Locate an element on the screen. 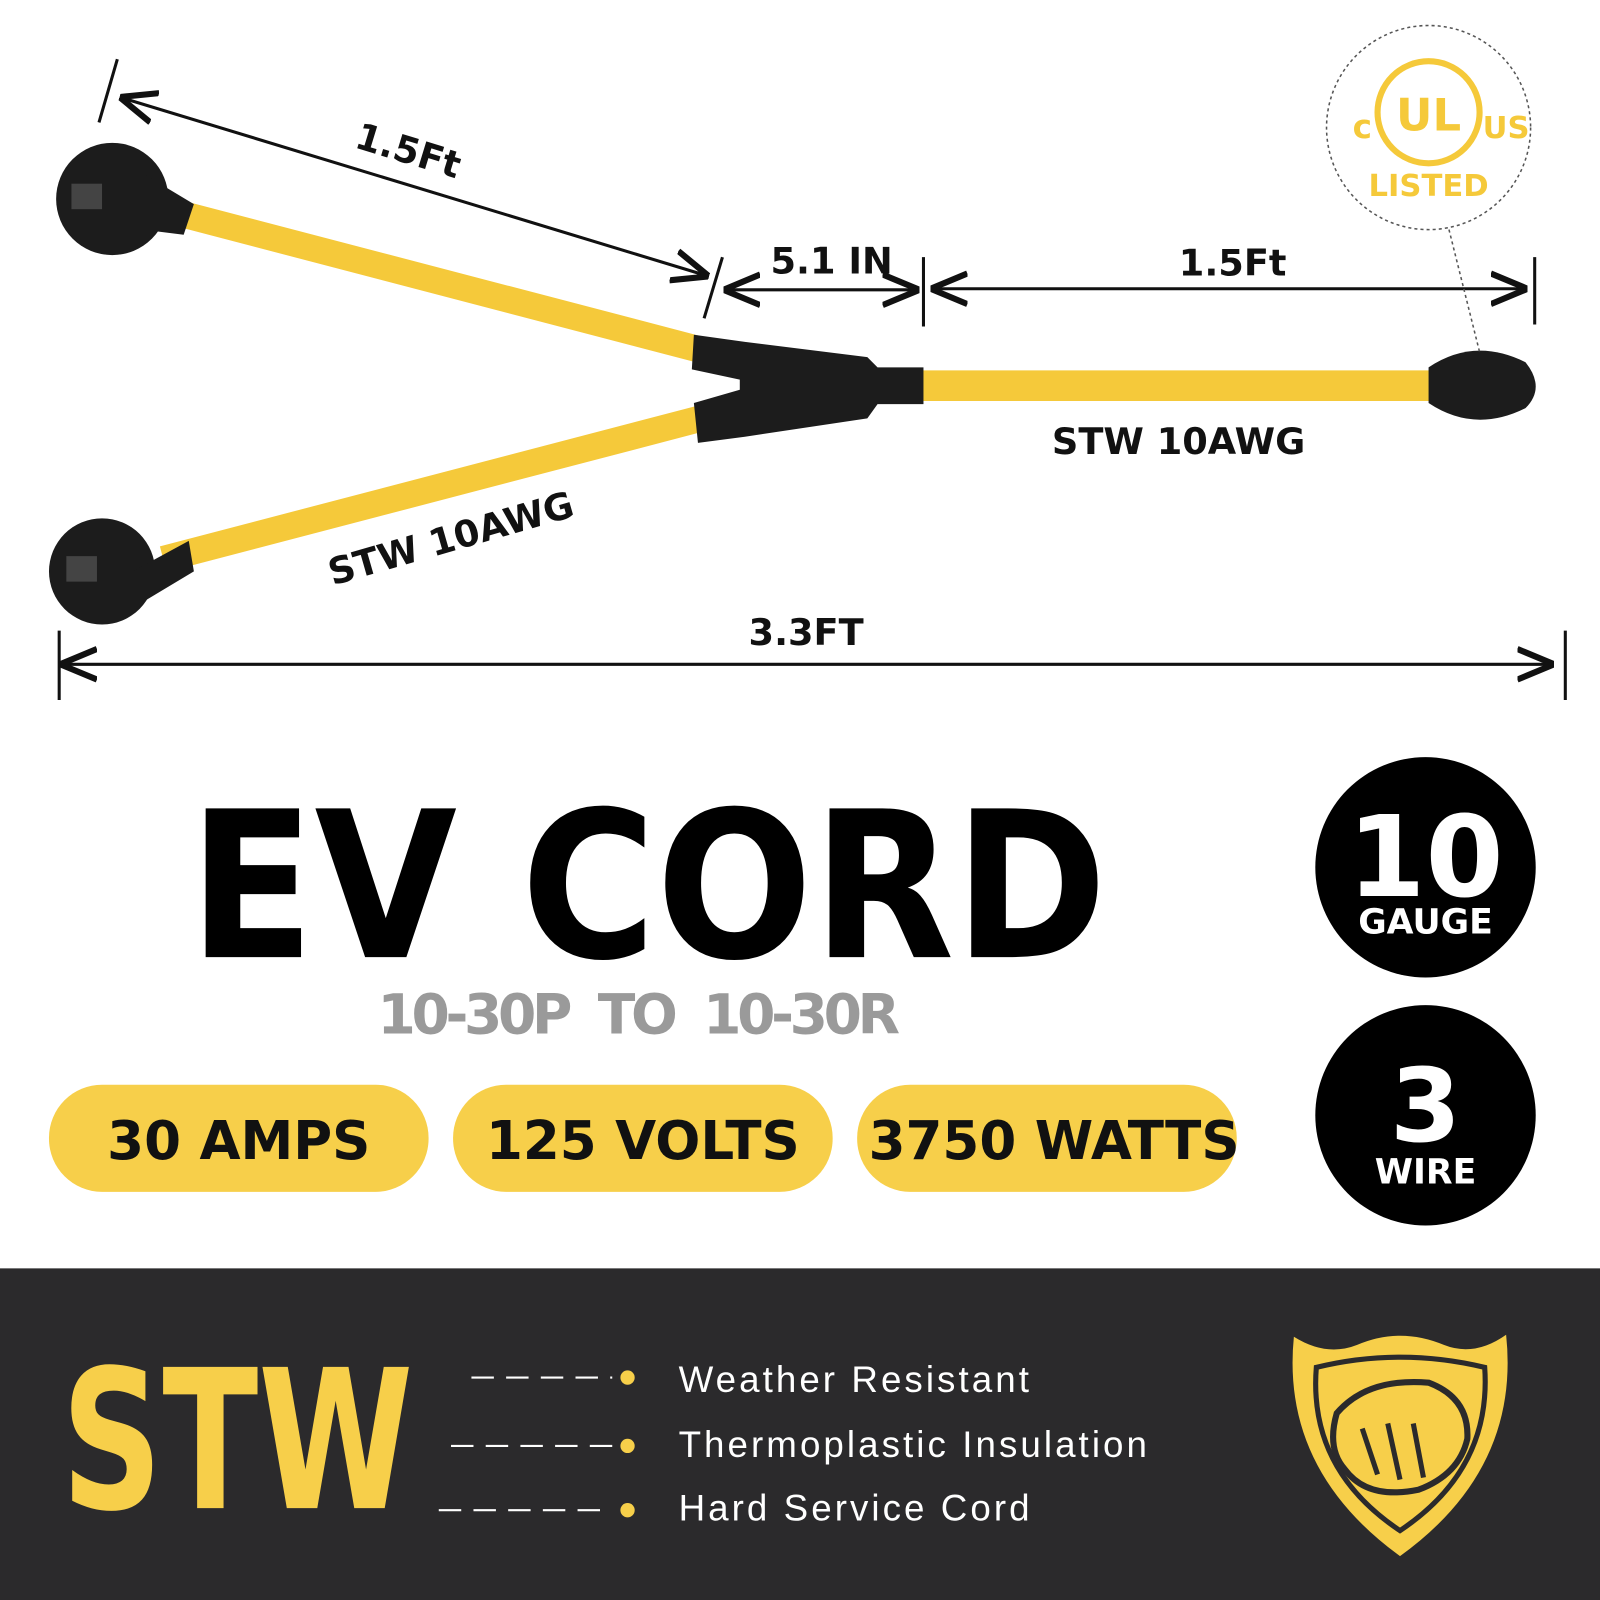  ul-text: c is located at coordinates (1362, 127).